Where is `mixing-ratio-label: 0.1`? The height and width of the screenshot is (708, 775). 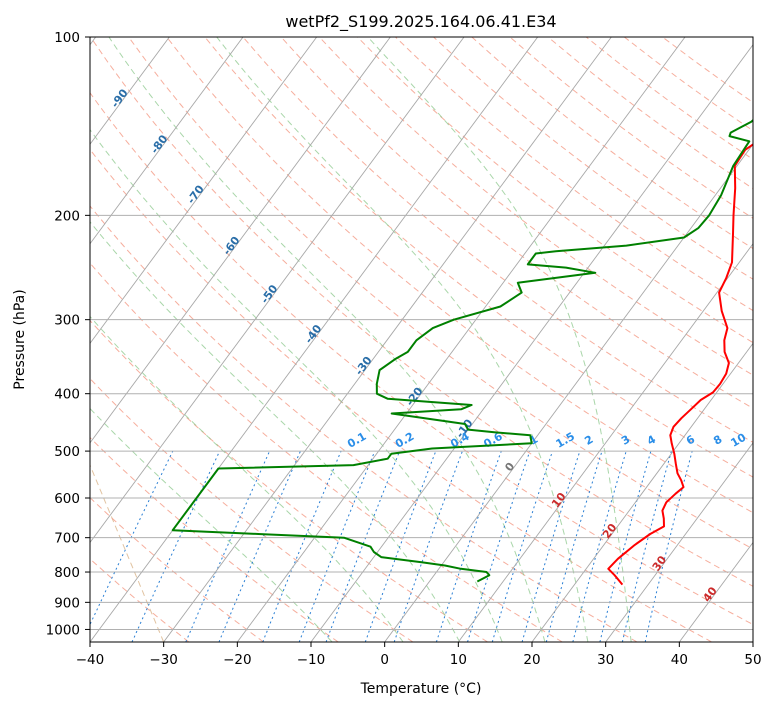 mixing-ratio-label: 0.1 is located at coordinates (356, 440).